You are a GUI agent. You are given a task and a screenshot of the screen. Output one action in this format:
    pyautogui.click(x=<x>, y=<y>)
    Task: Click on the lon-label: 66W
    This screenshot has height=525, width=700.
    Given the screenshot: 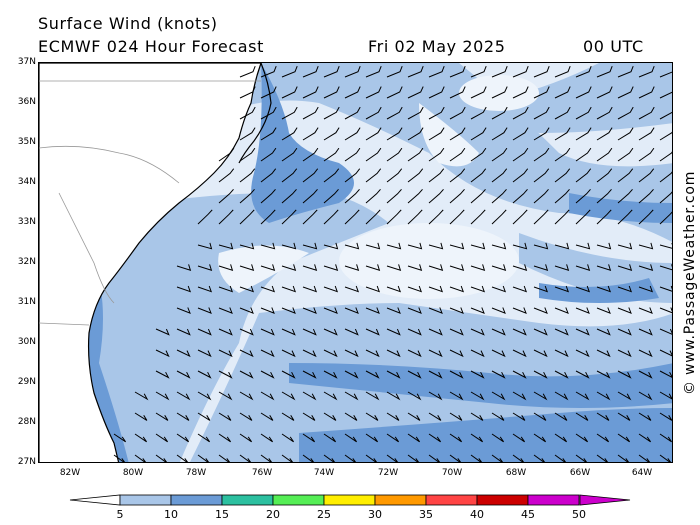 What is the action you would take?
    pyautogui.click(x=580, y=473)
    